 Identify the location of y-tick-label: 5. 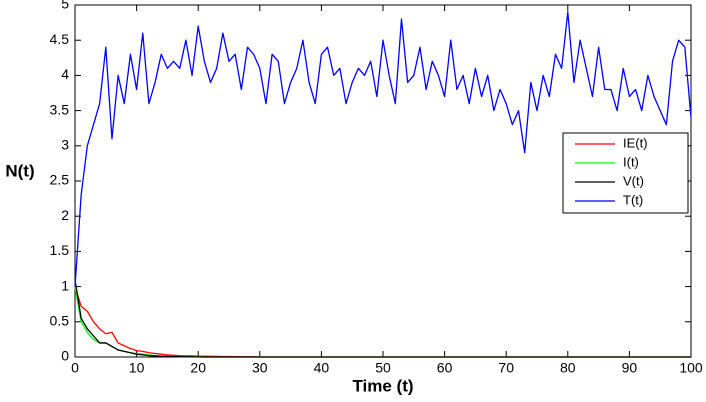
(65, 6).